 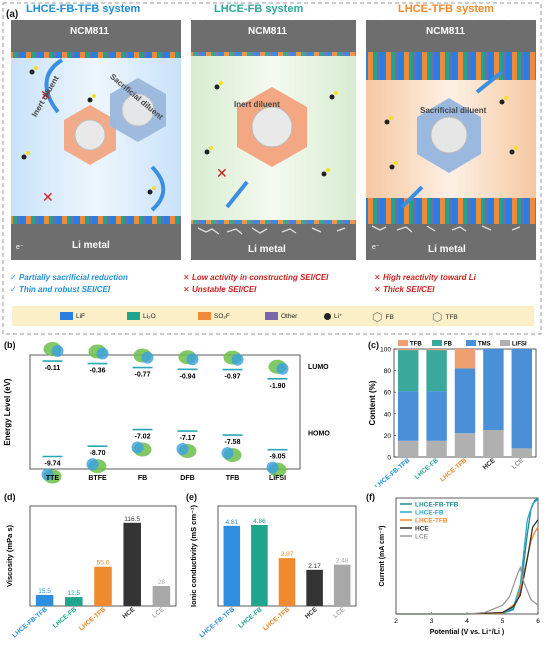 What do you see at coordinates (142, 478) in the screenshot?
I see `category-label-2: FB` at bounding box center [142, 478].